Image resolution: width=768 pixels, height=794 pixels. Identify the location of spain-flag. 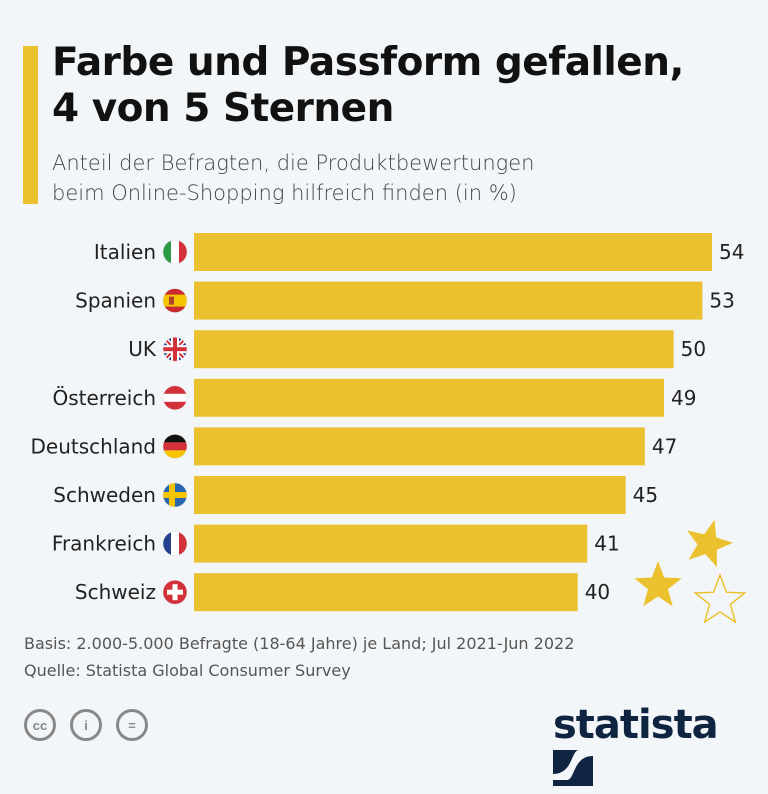
(175, 300).